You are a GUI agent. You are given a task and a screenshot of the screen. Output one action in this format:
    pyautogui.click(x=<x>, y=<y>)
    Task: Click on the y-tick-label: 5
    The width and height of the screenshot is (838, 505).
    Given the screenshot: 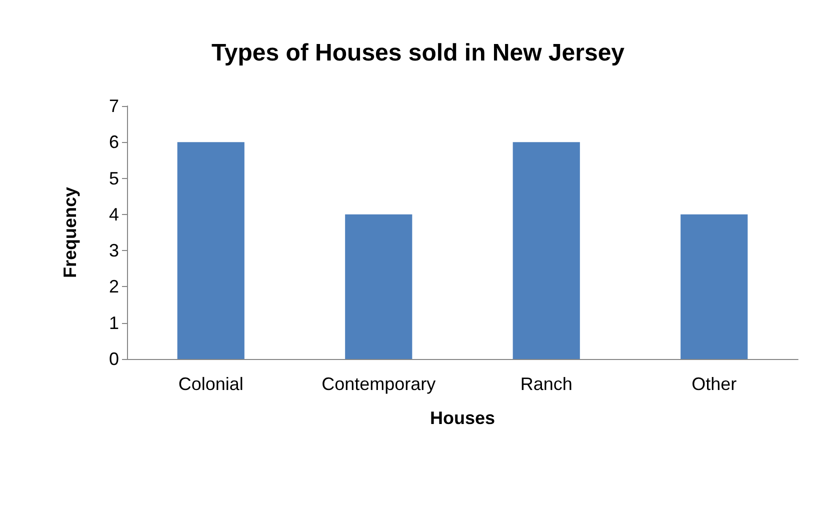 What is the action you would take?
    pyautogui.click(x=113, y=178)
    